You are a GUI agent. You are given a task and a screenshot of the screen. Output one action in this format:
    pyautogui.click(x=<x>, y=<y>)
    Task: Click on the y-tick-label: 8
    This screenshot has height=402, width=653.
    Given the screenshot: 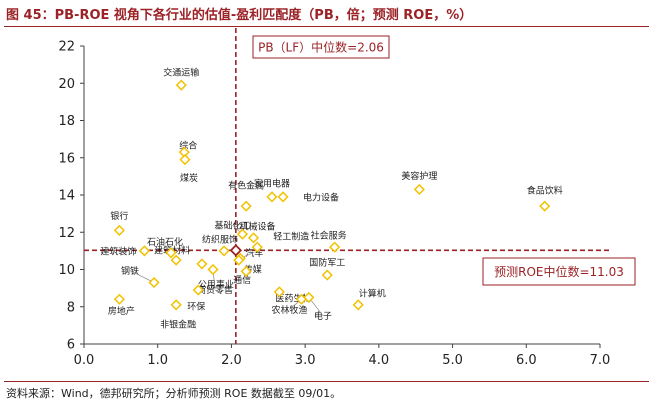 What is the action you would take?
    pyautogui.click(x=71, y=307)
    